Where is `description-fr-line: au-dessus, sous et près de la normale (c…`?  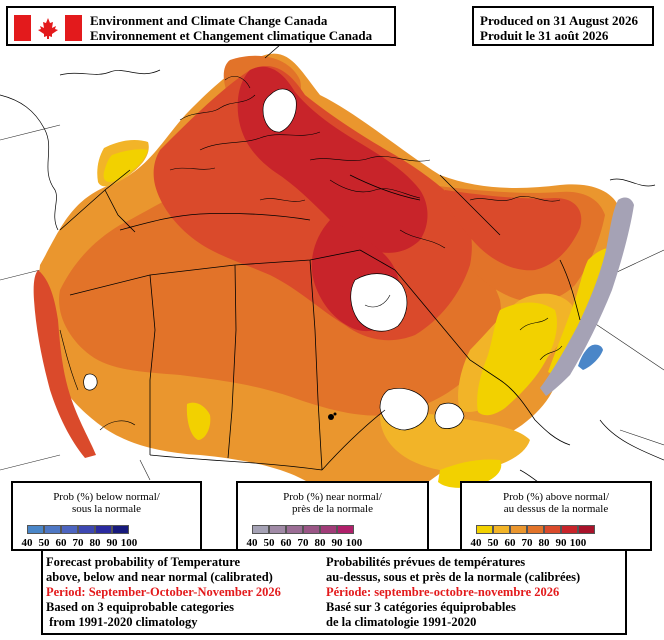 description-fr-line: au-dessus, sous et près de la normale (c… is located at coordinates (453, 577).